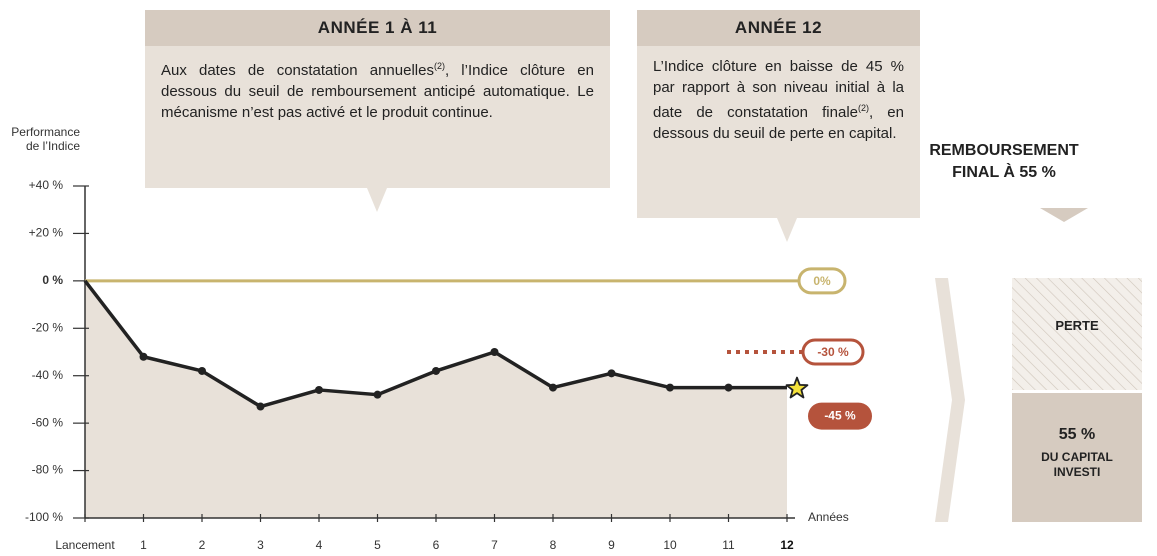  Describe the element at coordinates (1077, 325) in the screenshot. I see `loss-label: PERTE` at that location.